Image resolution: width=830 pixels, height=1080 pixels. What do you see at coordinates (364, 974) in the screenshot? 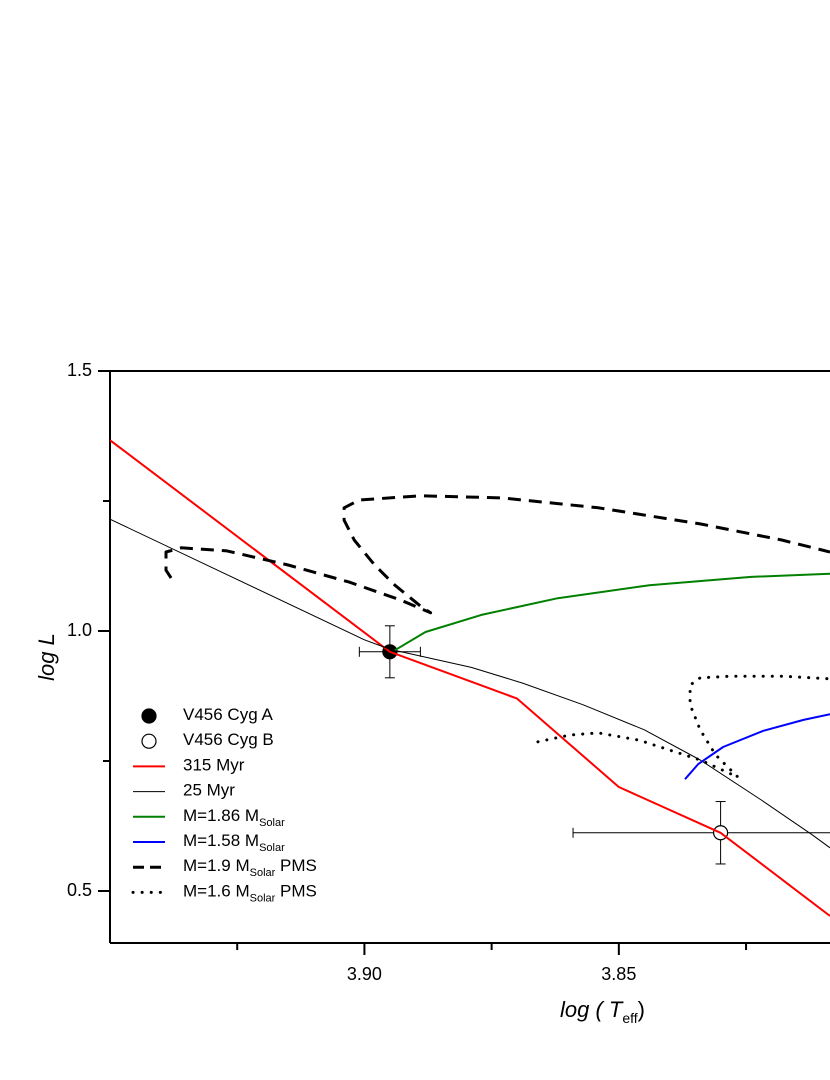
I see `x-tick-label: 3.90` at bounding box center [364, 974].